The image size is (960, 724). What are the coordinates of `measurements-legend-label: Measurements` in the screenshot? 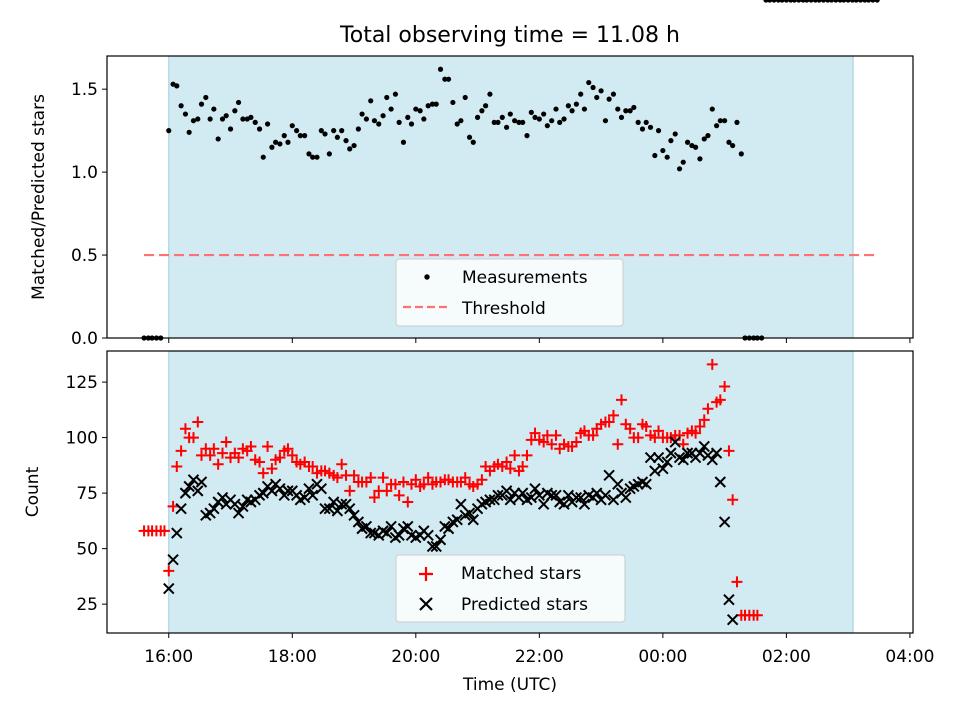 It's located at (525, 278).